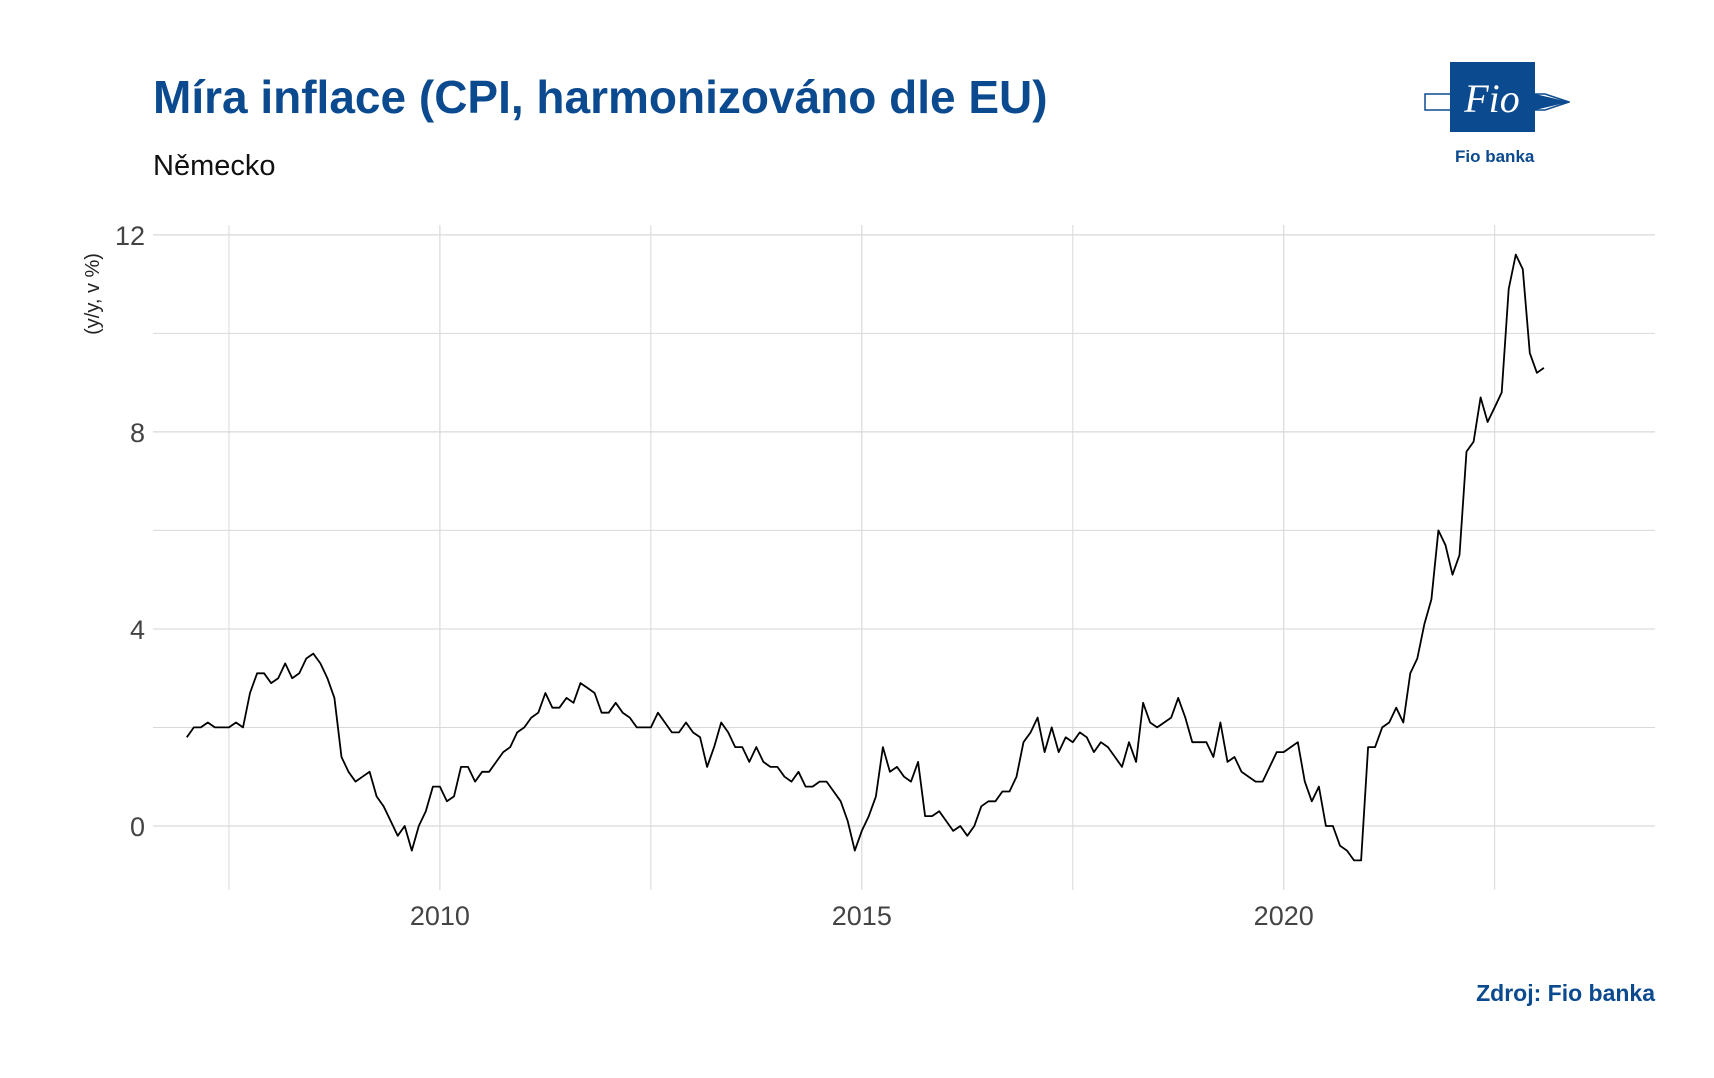 Image resolution: width=1714 pixels, height=1078 pixels. I want to click on logo-mark: Fio, so click(1491, 98).